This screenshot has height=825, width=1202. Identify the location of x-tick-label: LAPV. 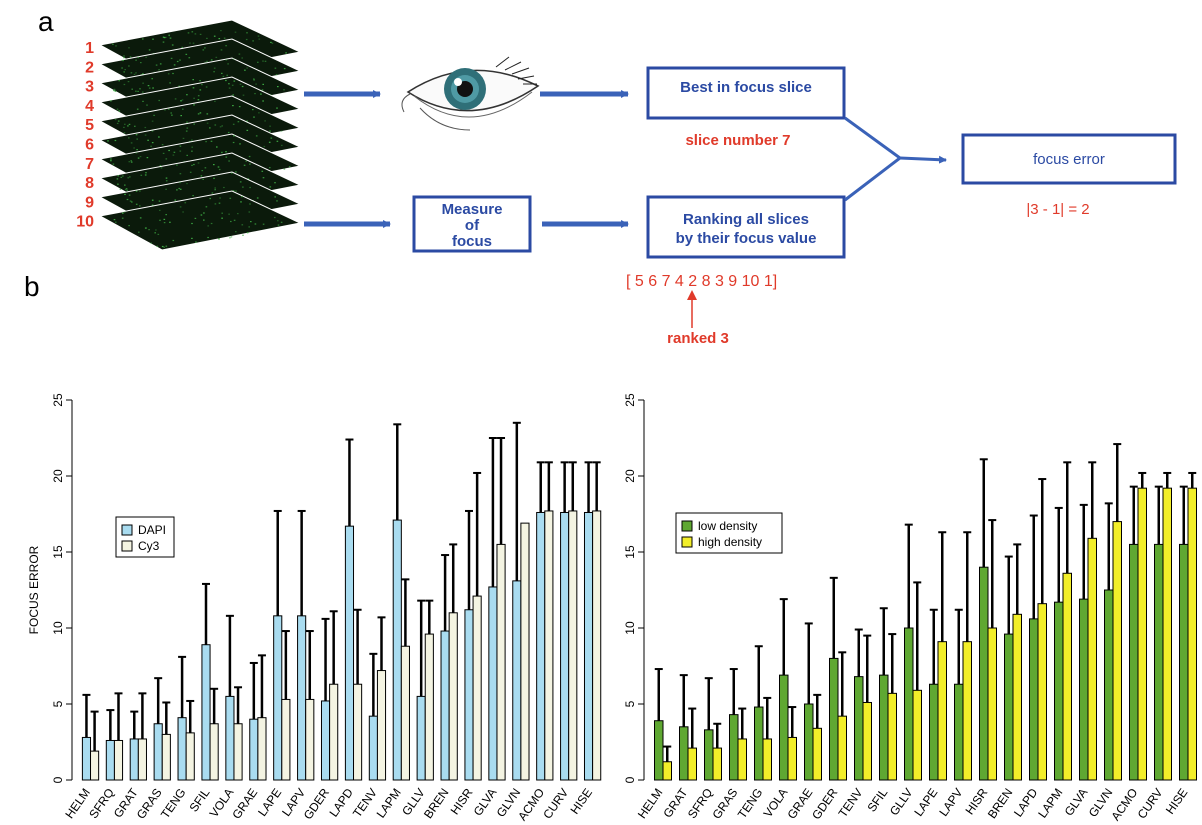
(950, 802).